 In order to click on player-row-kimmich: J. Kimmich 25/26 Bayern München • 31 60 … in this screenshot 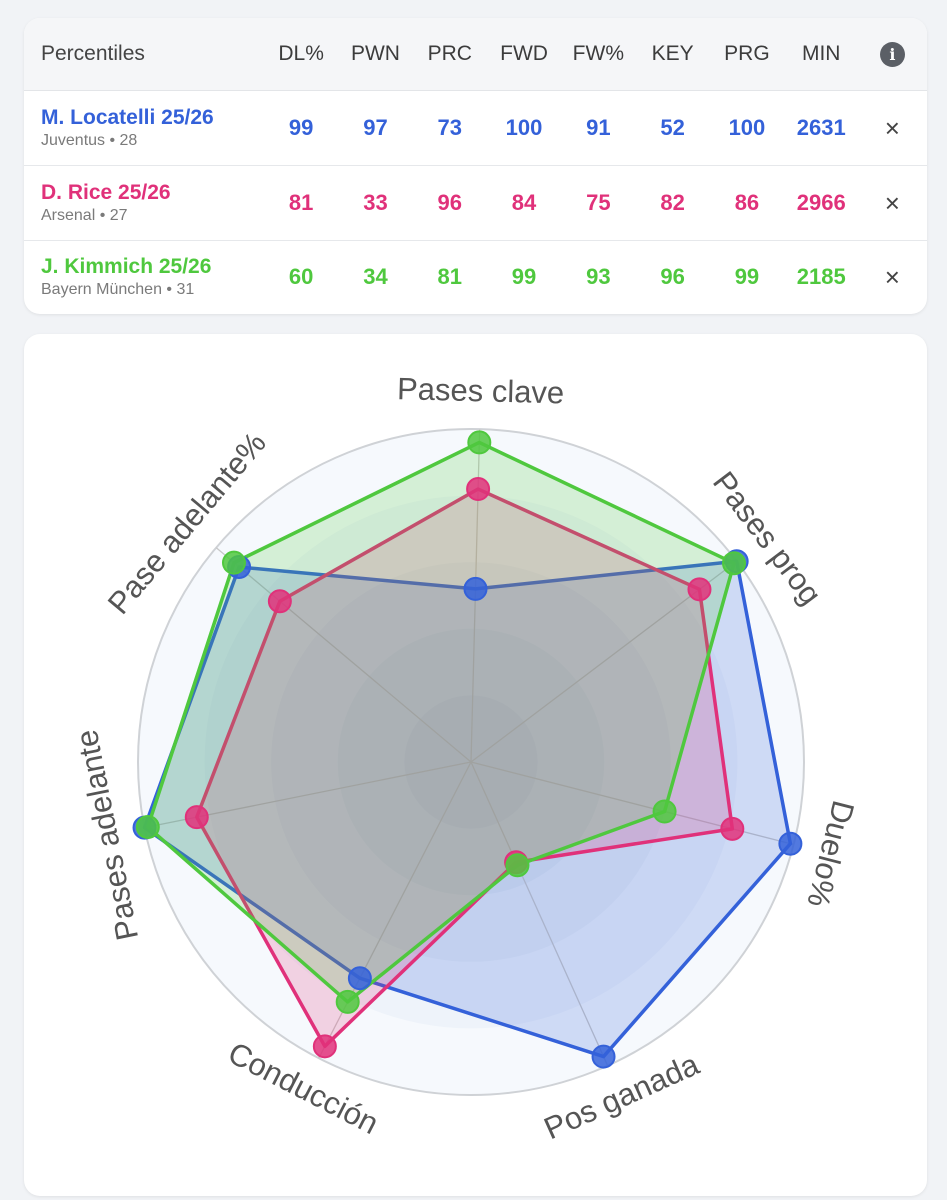, I will do `click(475, 277)`.